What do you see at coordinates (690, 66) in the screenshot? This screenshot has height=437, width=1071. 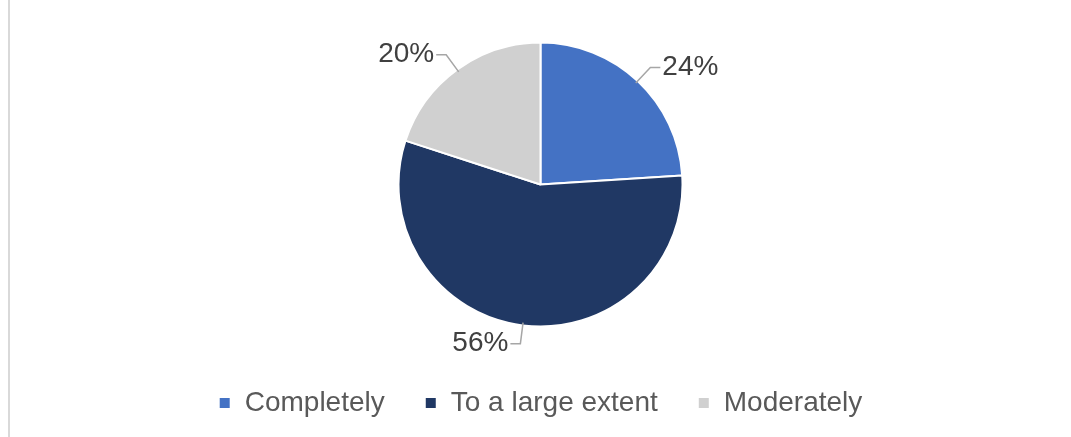 I see `data-label: 24%` at bounding box center [690, 66].